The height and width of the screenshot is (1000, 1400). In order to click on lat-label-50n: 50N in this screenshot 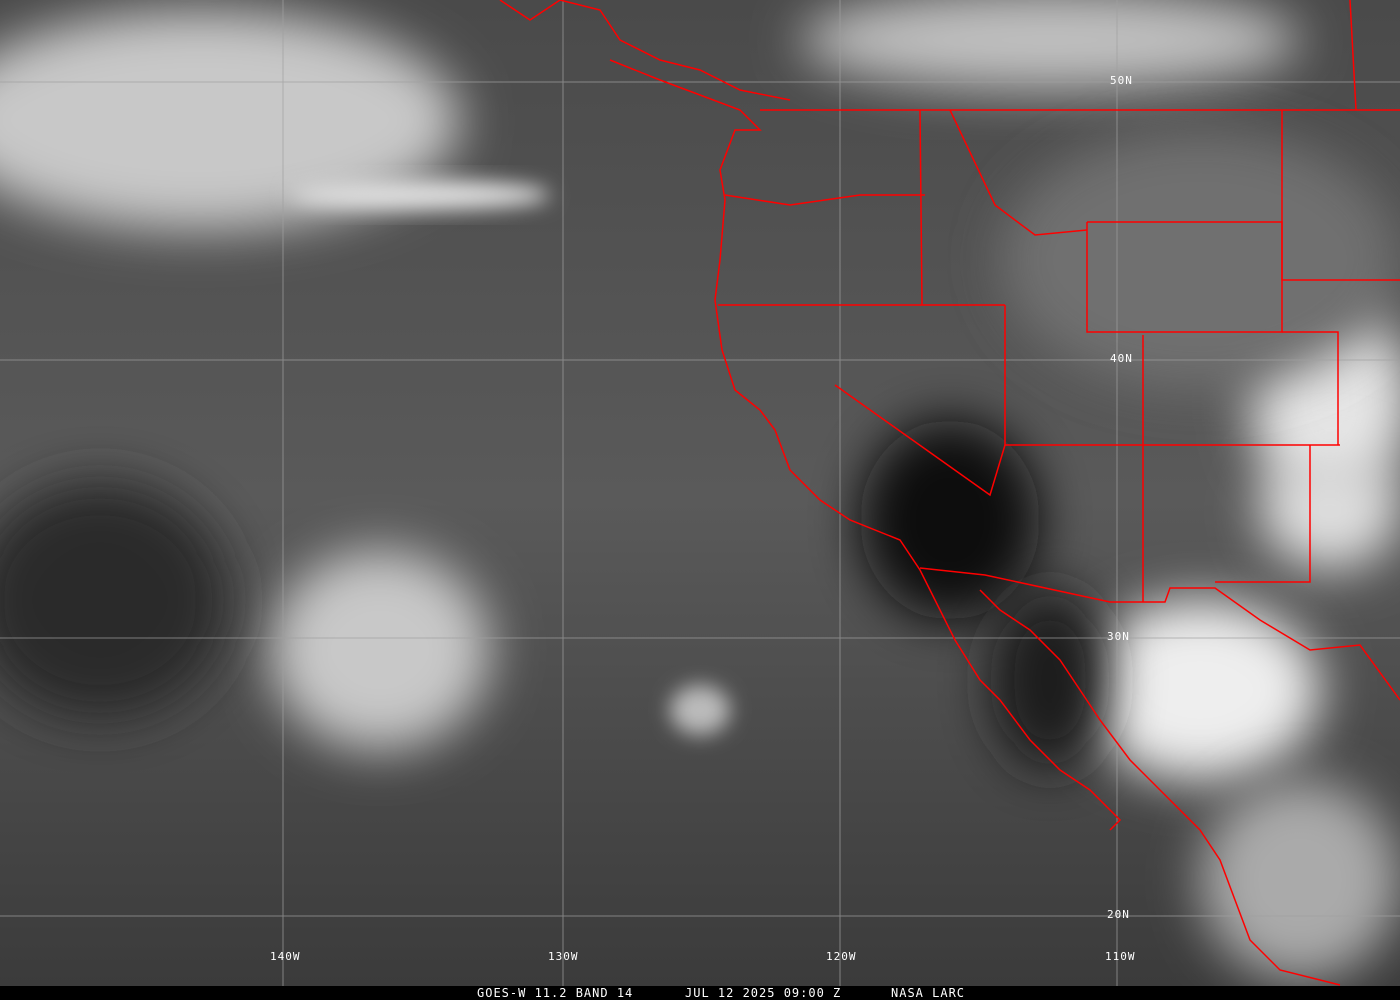, I will do `click(1121, 80)`.